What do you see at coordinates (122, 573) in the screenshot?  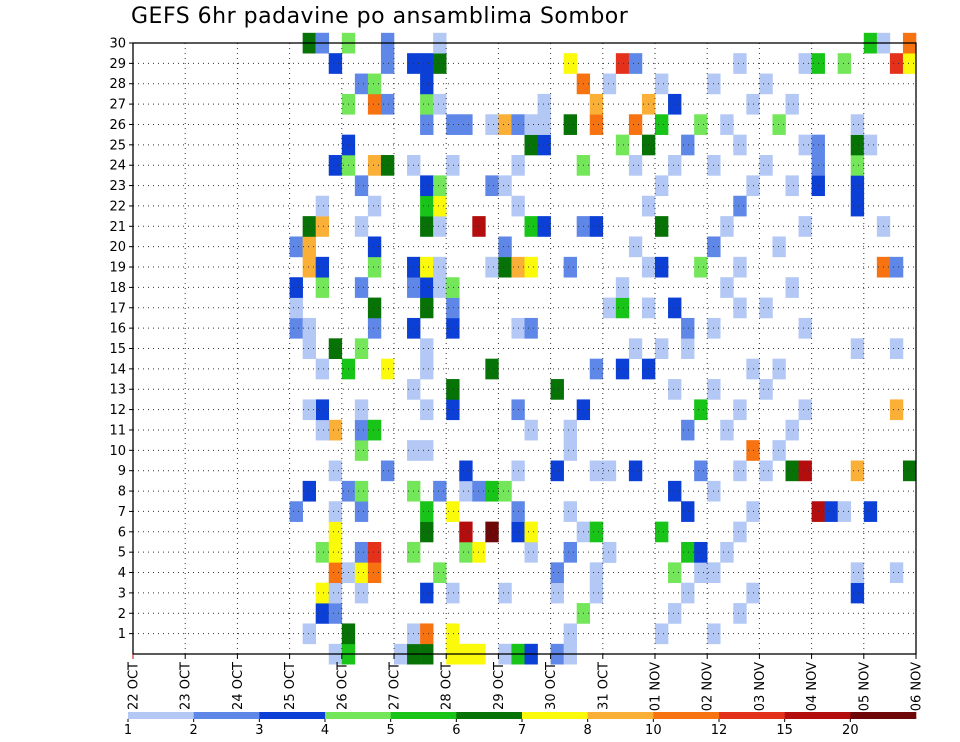 I see `y-tick-label: 4` at bounding box center [122, 573].